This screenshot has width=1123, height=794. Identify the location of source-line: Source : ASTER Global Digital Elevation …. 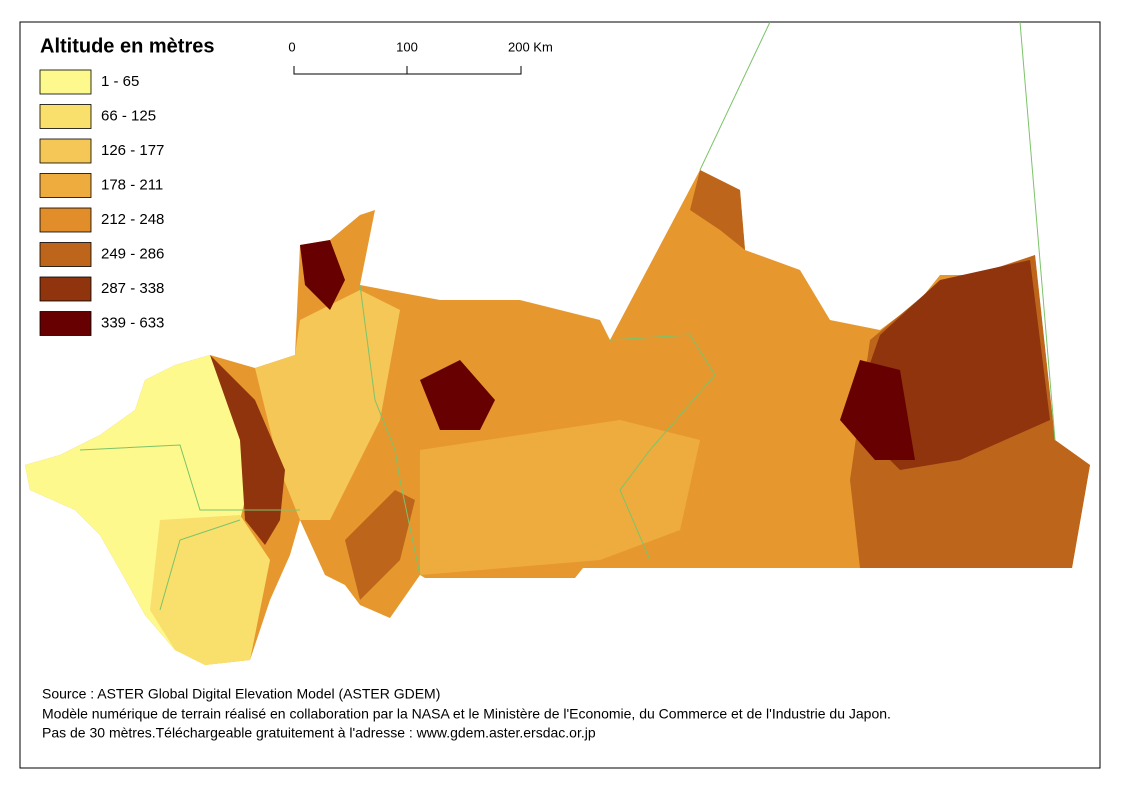
(241, 694).